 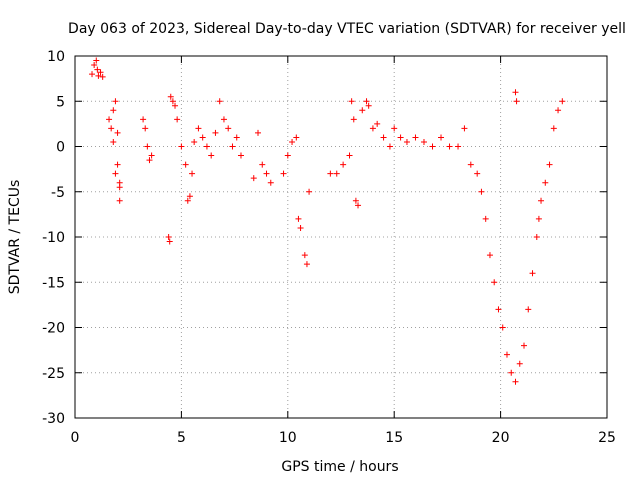 I want to click on y-tick-label: 10, so click(x=56, y=57).